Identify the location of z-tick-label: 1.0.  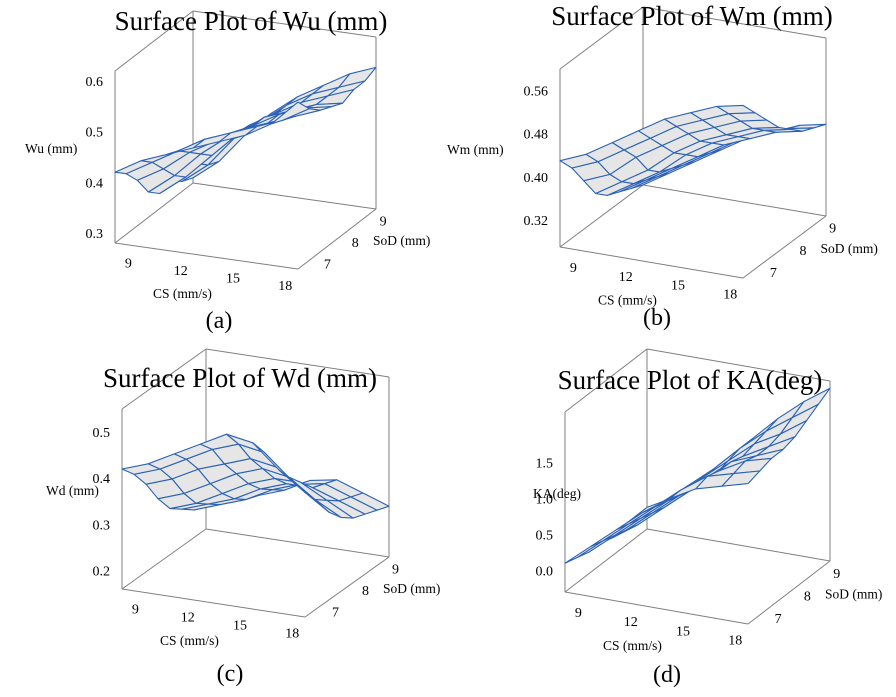
(545, 499).